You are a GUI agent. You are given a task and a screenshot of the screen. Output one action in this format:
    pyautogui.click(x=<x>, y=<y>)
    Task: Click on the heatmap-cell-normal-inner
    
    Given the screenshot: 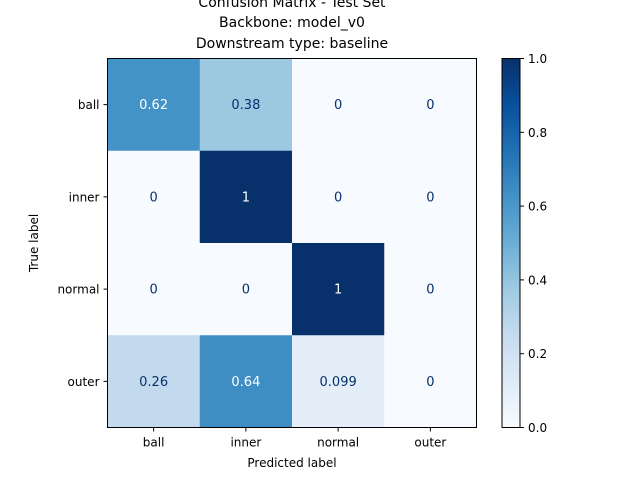 What is the action you would take?
    pyautogui.click(x=246, y=289)
    